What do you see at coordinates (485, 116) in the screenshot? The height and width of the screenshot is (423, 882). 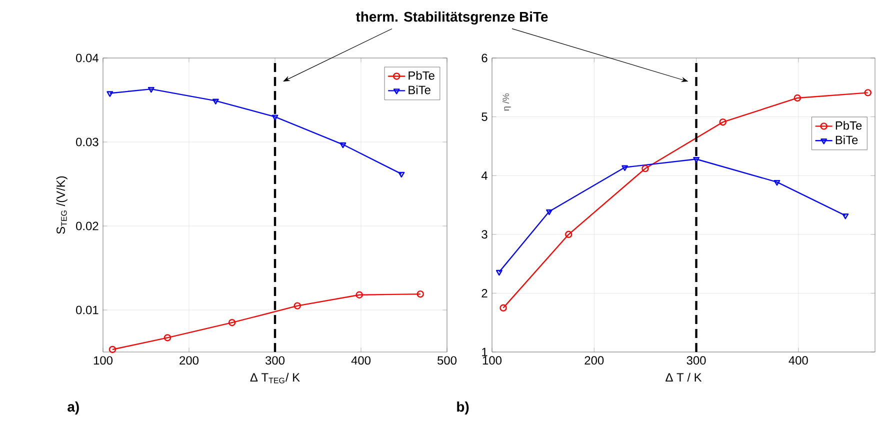 I see `y-tick-label: 5` at bounding box center [485, 116].